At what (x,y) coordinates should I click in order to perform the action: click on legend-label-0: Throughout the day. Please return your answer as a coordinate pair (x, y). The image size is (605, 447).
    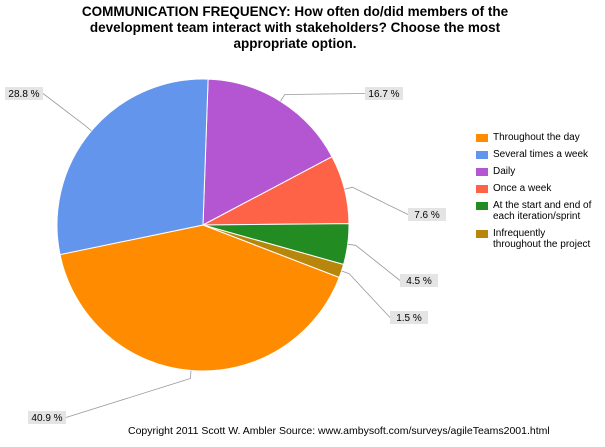
    Looking at the image, I should click on (536, 137).